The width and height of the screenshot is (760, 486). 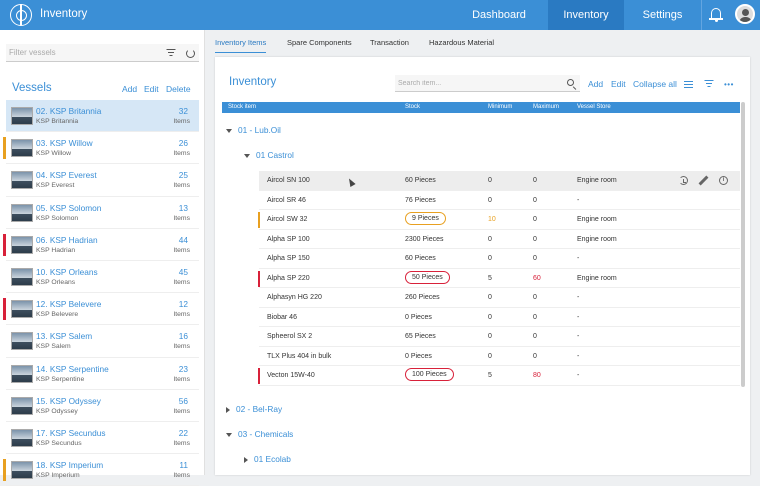 What do you see at coordinates (242, 107) in the screenshot?
I see `column-stock-item: Stock item` at bounding box center [242, 107].